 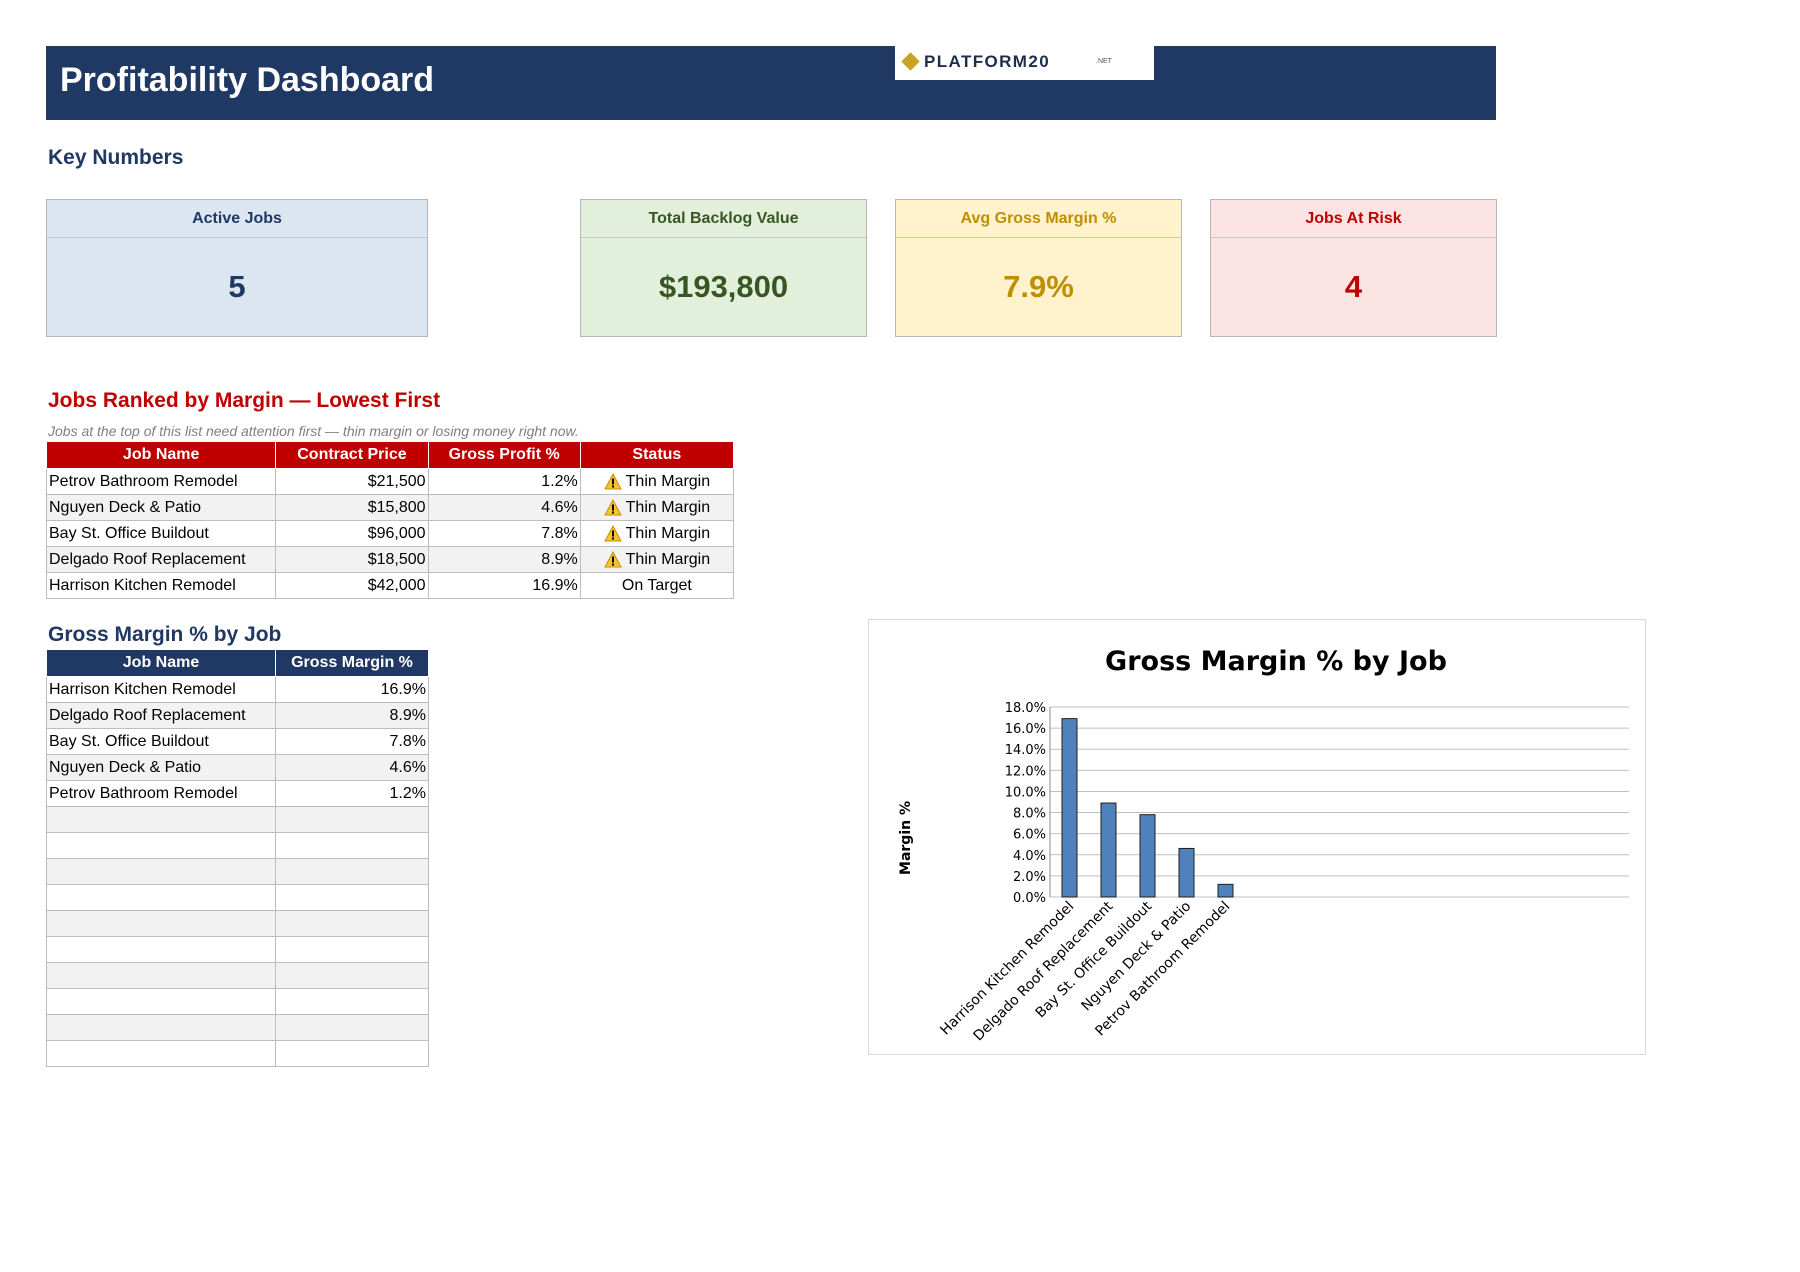 What do you see at coordinates (504, 533) in the screenshot?
I see `gross-profit-pct: 7.8%` at bounding box center [504, 533].